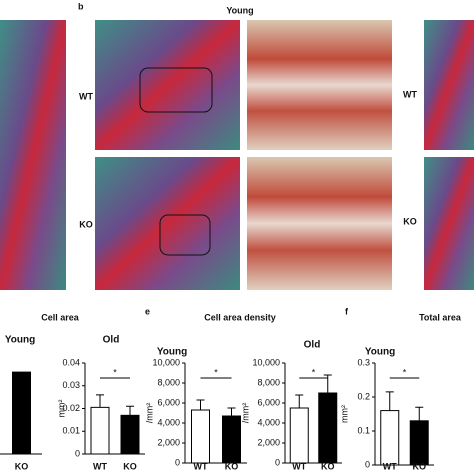  What do you see at coordinates (239, 10) in the screenshot?
I see `group-label: Young` at bounding box center [239, 10].